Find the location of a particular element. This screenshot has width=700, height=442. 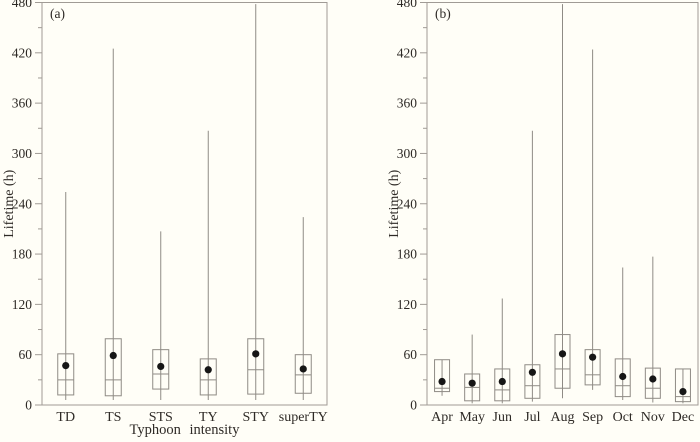

x-category-label: superTY is located at coordinates (303, 417).